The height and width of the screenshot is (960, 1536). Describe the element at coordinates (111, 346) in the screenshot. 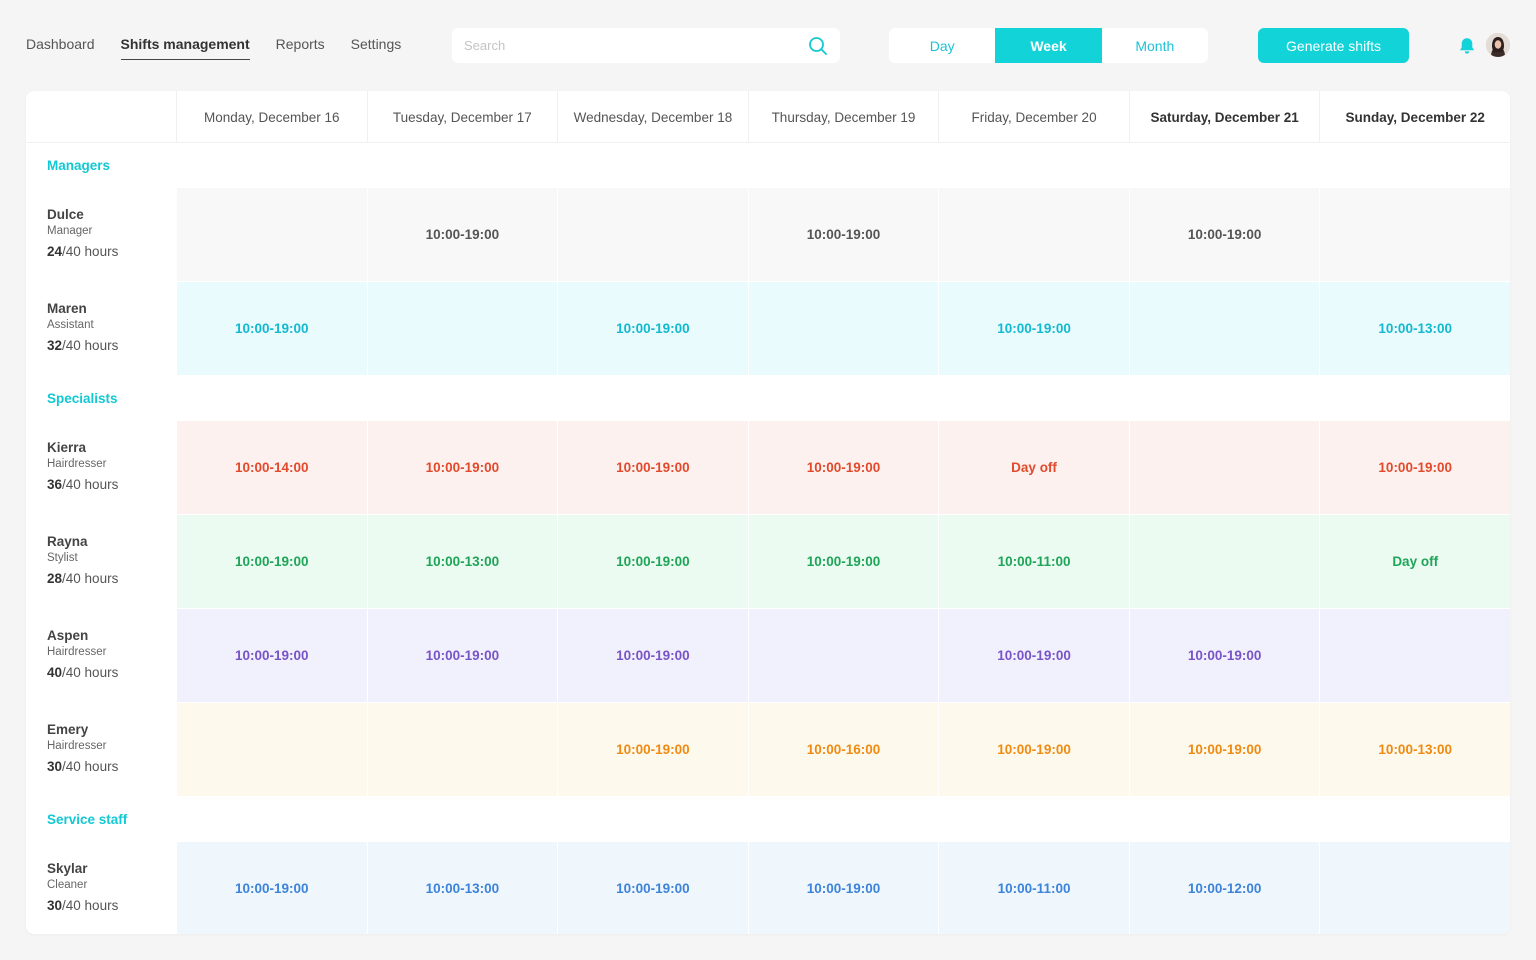

I see `employee-hours: 32/40 hours` at that location.